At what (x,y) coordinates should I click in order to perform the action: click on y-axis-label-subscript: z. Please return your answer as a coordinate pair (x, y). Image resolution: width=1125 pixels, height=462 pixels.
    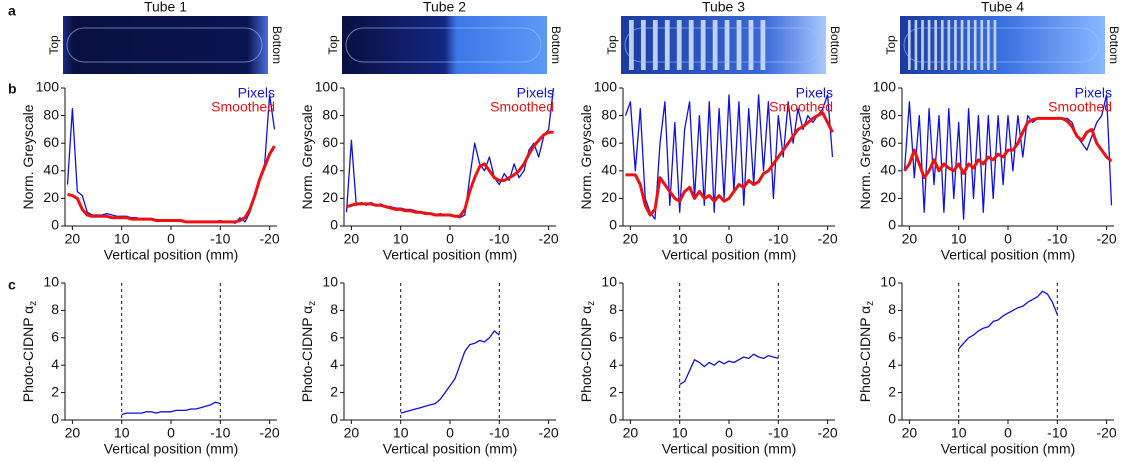
    Looking at the image, I should click on (870, 303).